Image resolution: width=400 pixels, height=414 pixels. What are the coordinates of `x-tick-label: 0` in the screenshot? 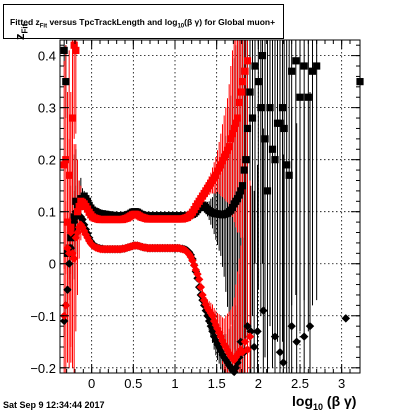 It's located at (91, 383).